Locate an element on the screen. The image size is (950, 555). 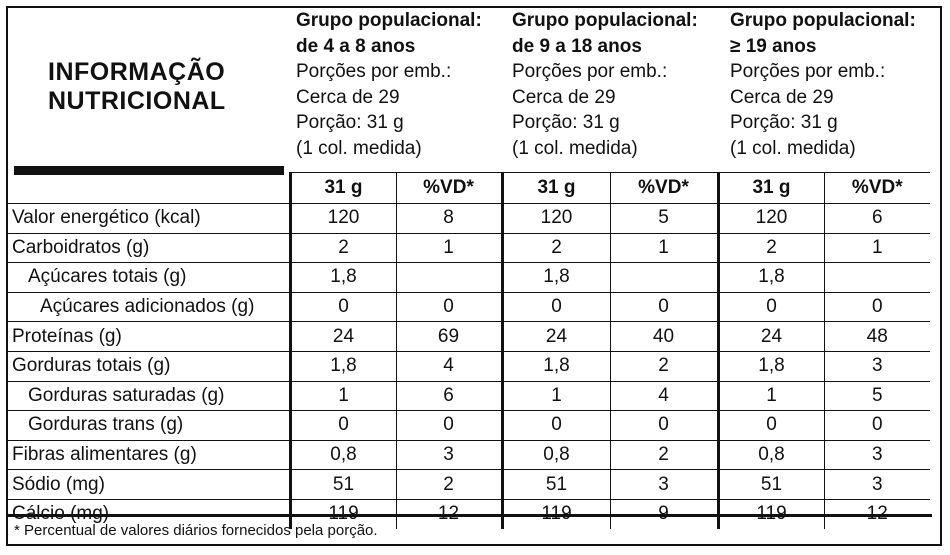
table-row: Cálcio (mg)11912119911912 is located at coordinates (469, 513).